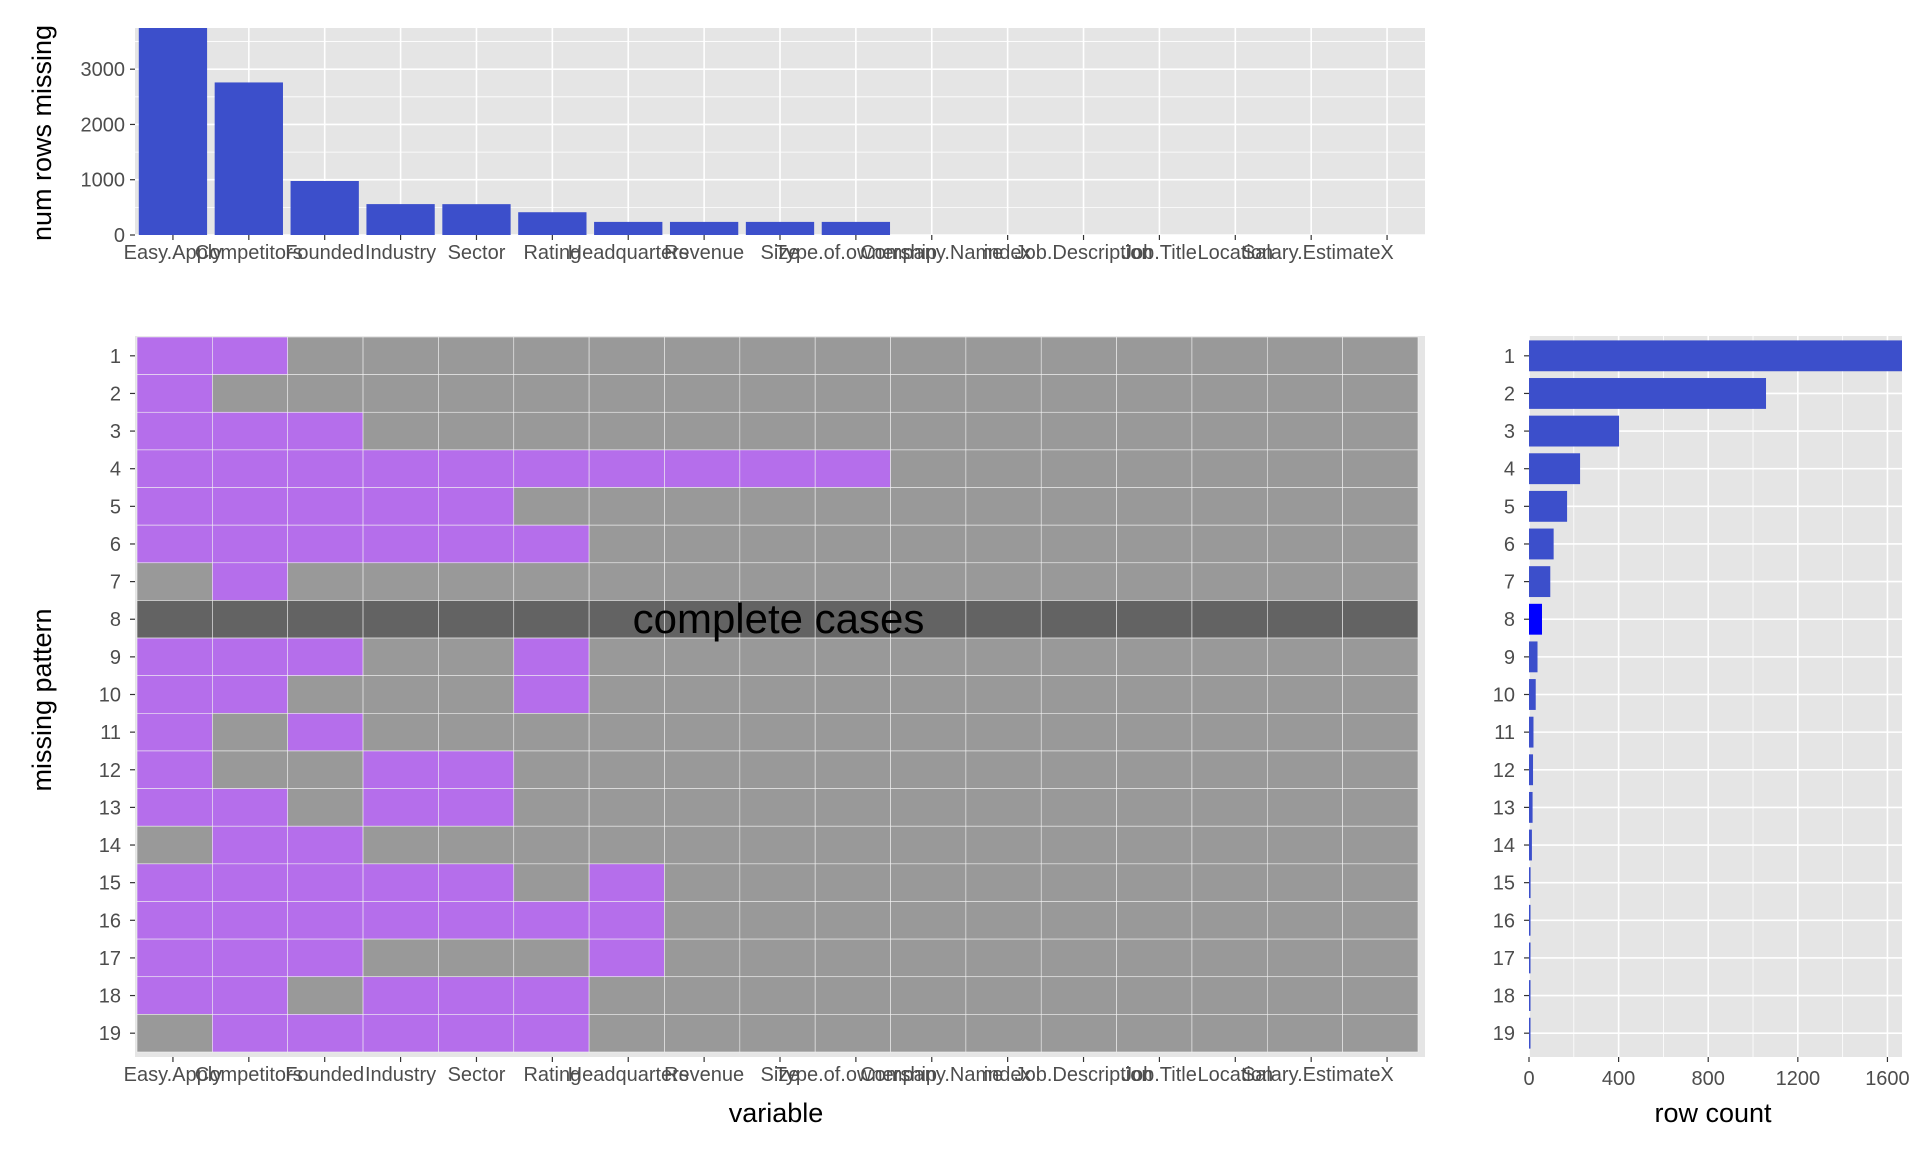 The width and height of the screenshot is (1920, 1152). I want to click on heatmap-y-tick-label: 8, so click(115, 620).